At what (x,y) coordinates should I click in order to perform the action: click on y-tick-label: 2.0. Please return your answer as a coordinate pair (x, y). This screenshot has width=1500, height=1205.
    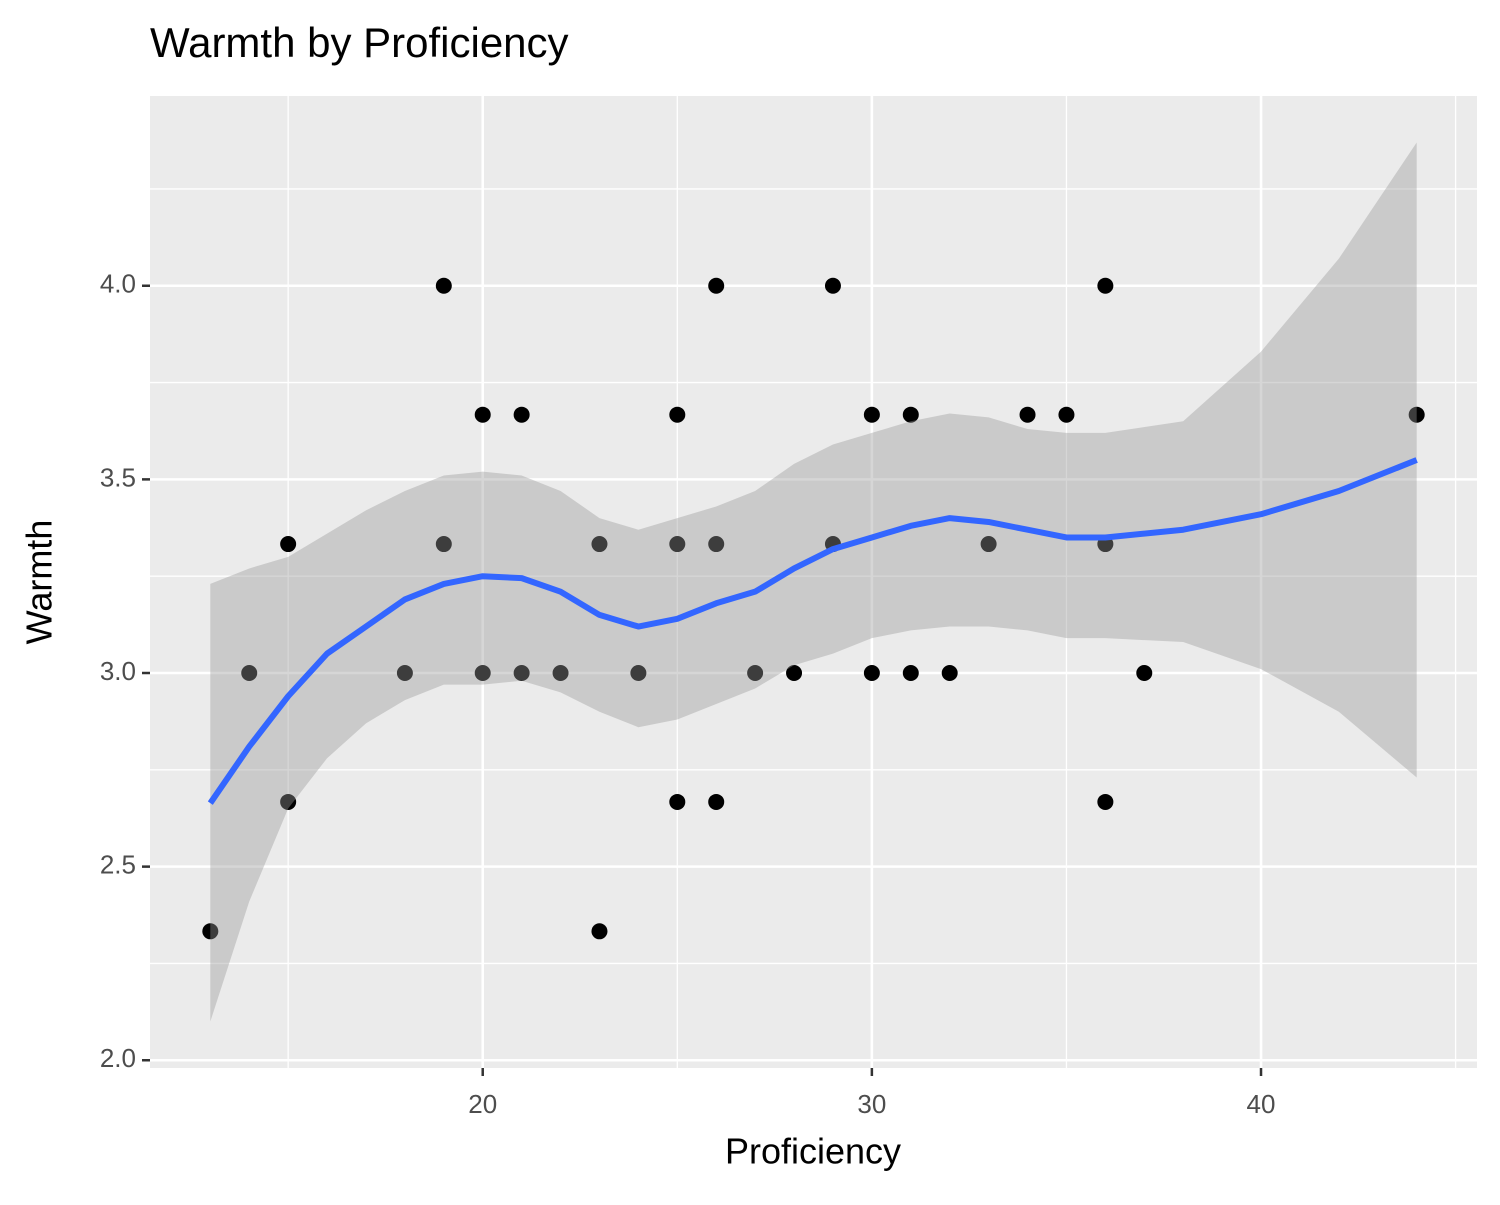
    Looking at the image, I should click on (118, 1058).